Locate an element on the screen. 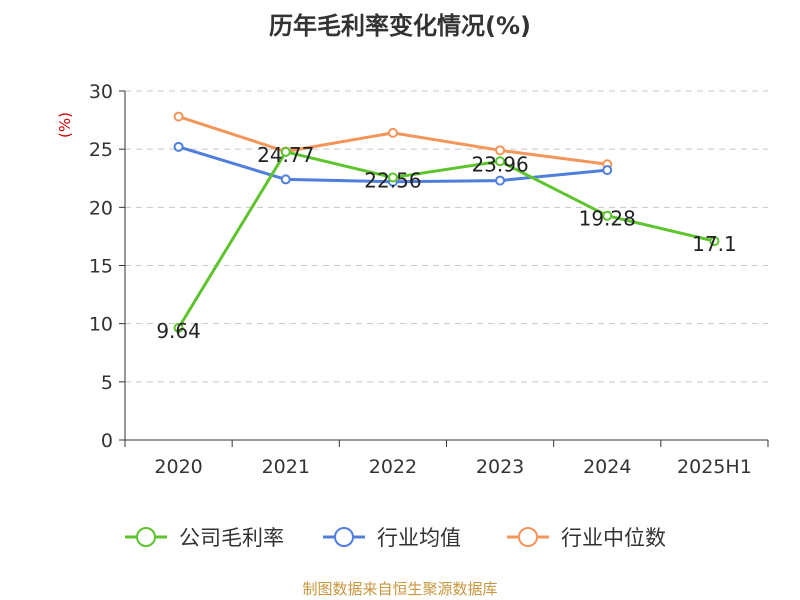 The width and height of the screenshot is (800, 600). data-label: 22.56 is located at coordinates (392, 181).